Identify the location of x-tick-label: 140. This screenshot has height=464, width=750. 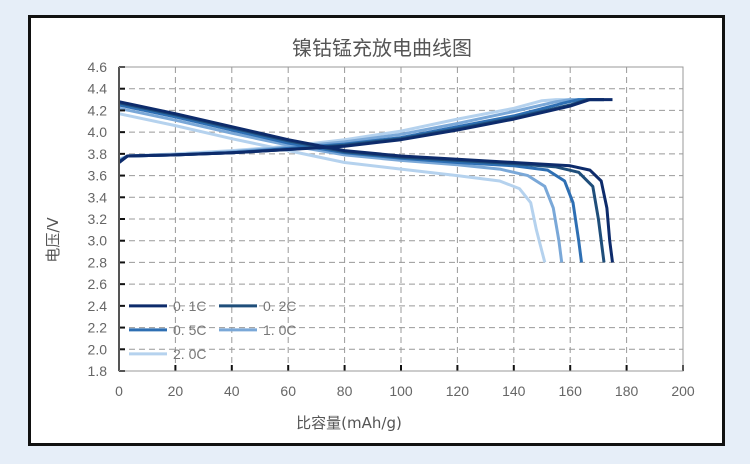
(514, 391).